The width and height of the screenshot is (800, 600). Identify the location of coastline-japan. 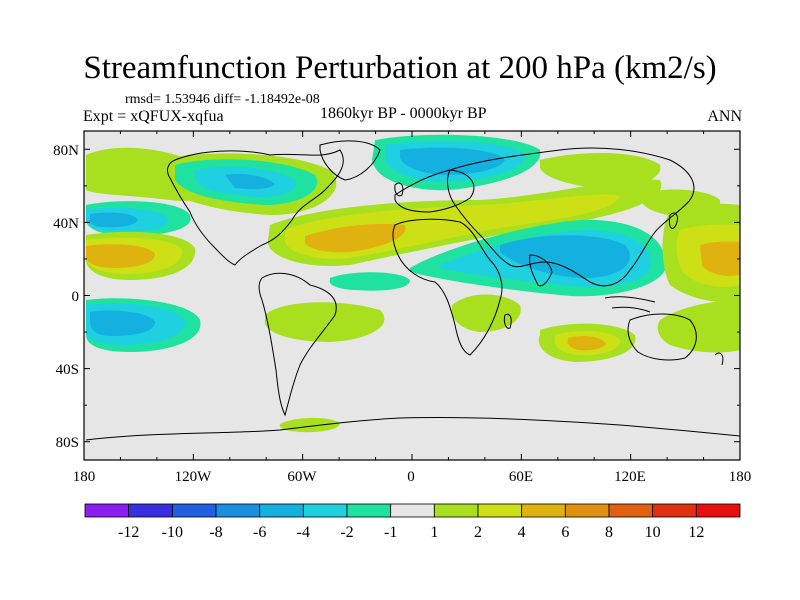
(673, 220).